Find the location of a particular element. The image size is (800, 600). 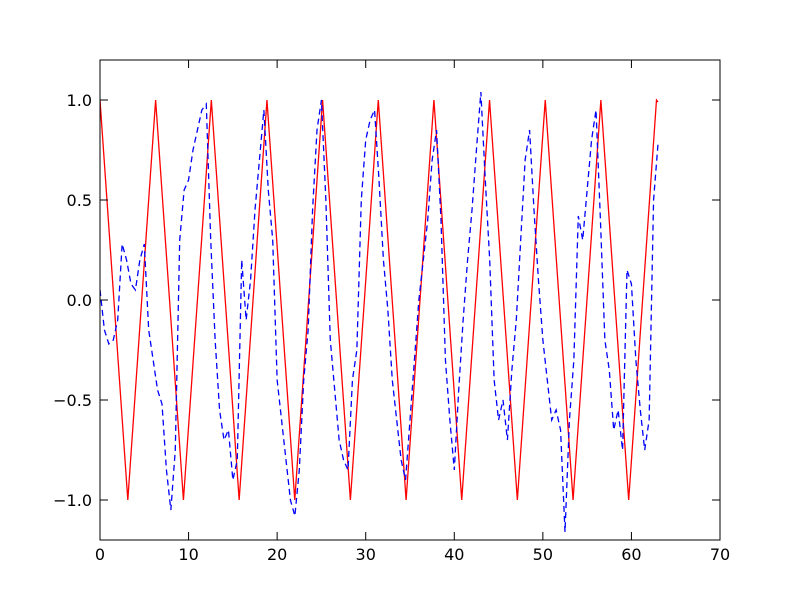

y-tick-label: 1.0 is located at coordinates (79, 100).